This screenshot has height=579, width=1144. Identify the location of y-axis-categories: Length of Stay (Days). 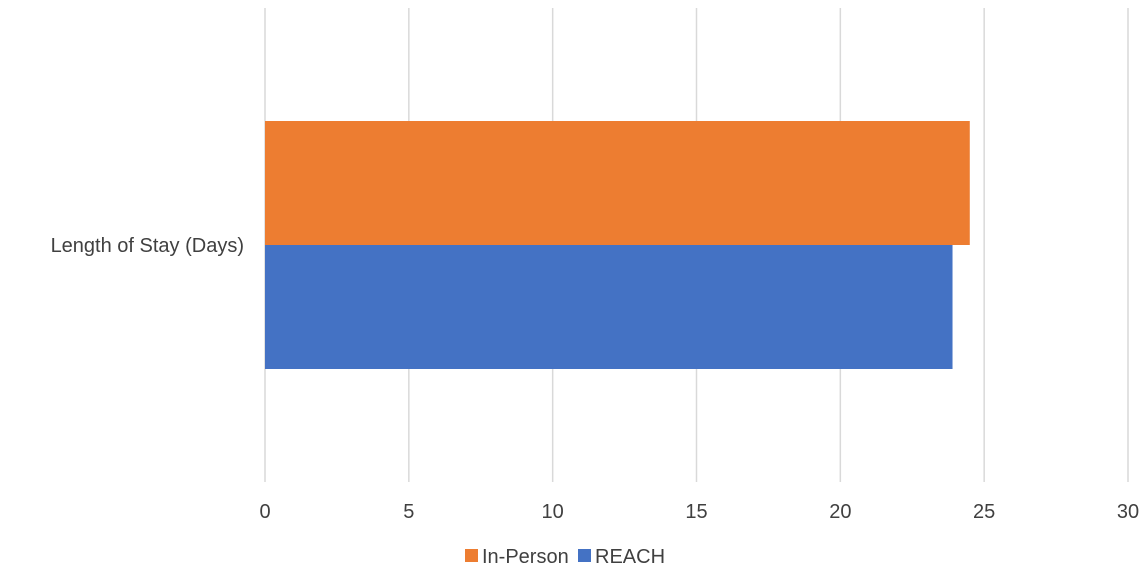
(147, 246).